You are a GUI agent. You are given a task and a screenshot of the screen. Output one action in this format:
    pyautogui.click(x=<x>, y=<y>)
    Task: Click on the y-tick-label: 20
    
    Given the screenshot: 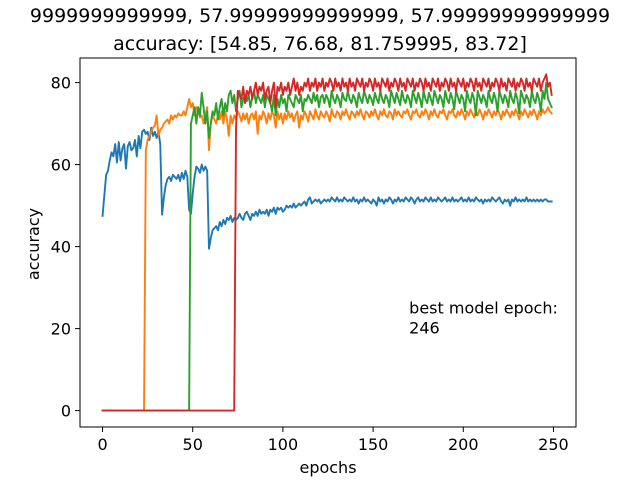 What is the action you would take?
    pyautogui.click(x=61, y=329)
    